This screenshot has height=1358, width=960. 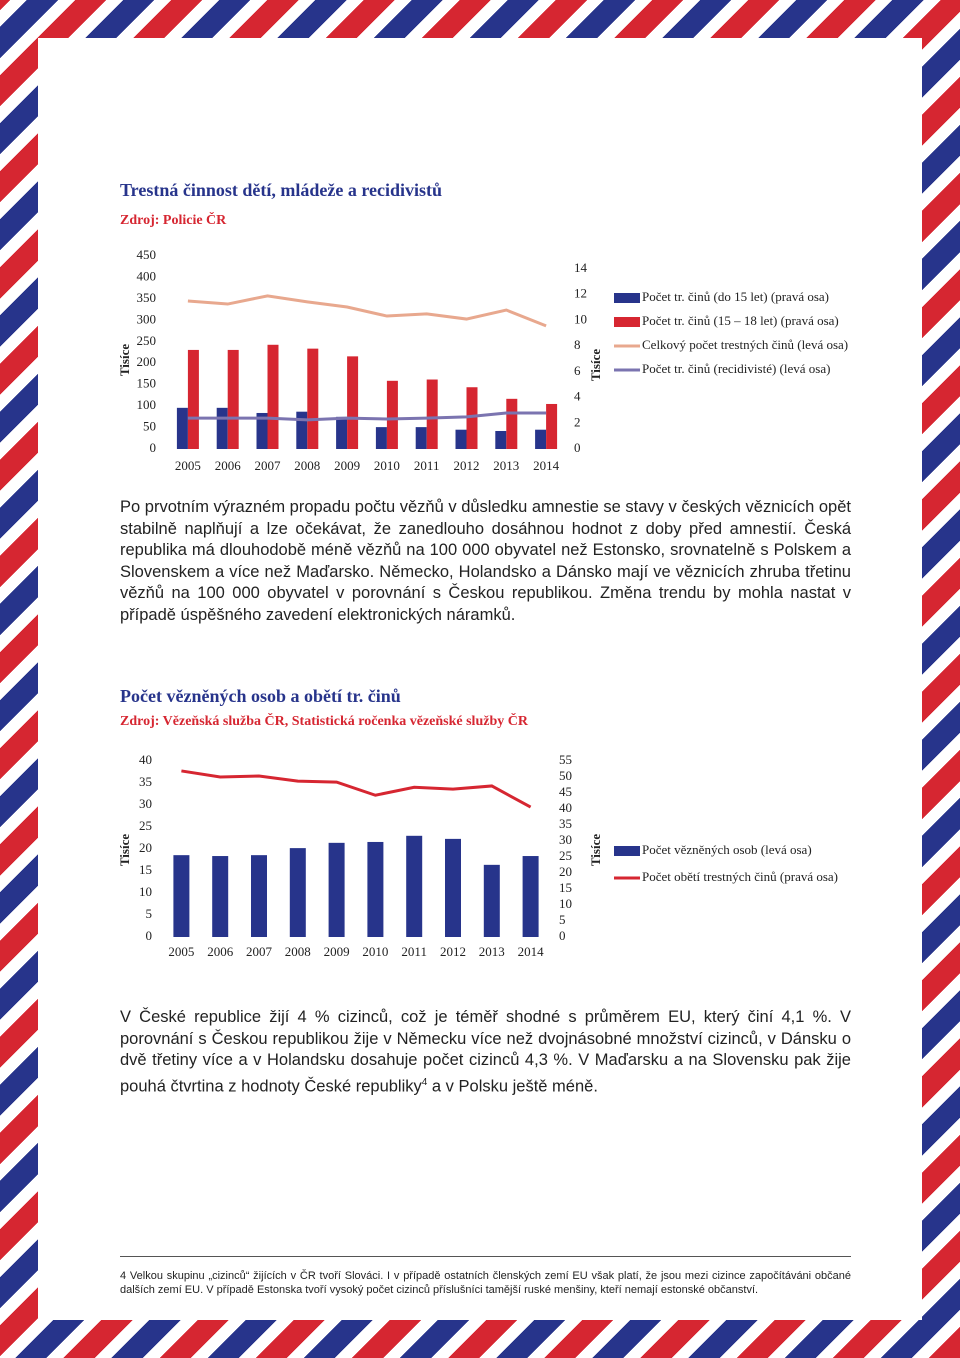 I want to click on x-tick-label: 2009, so click(x=337, y=951).